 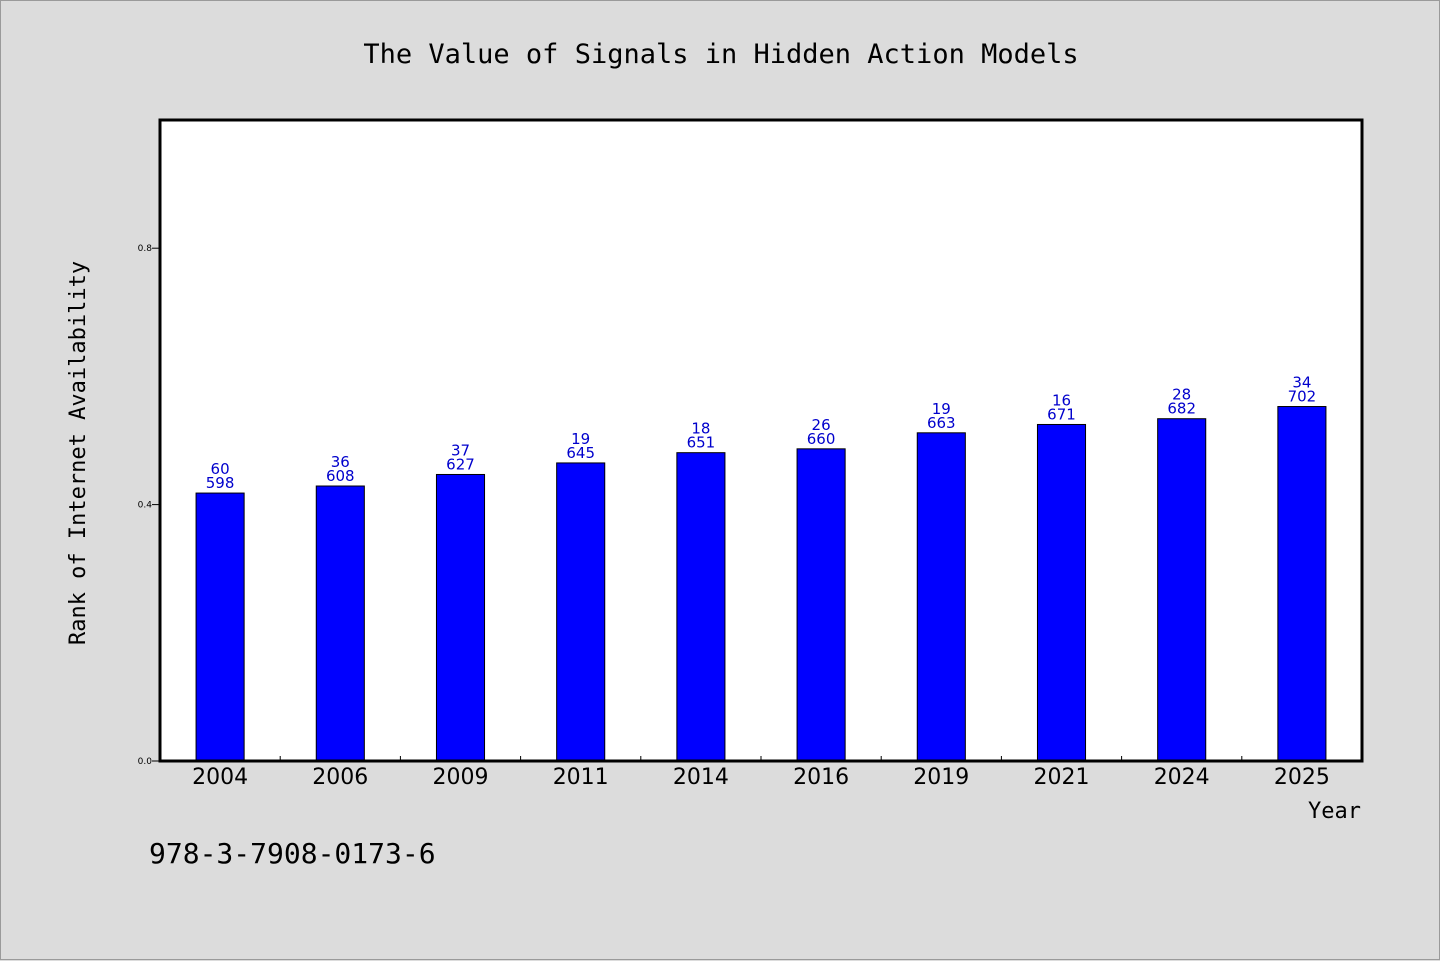 What do you see at coordinates (145, 506) in the screenshot?
I see `y-tick-label: 0.4` at bounding box center [145, 506].